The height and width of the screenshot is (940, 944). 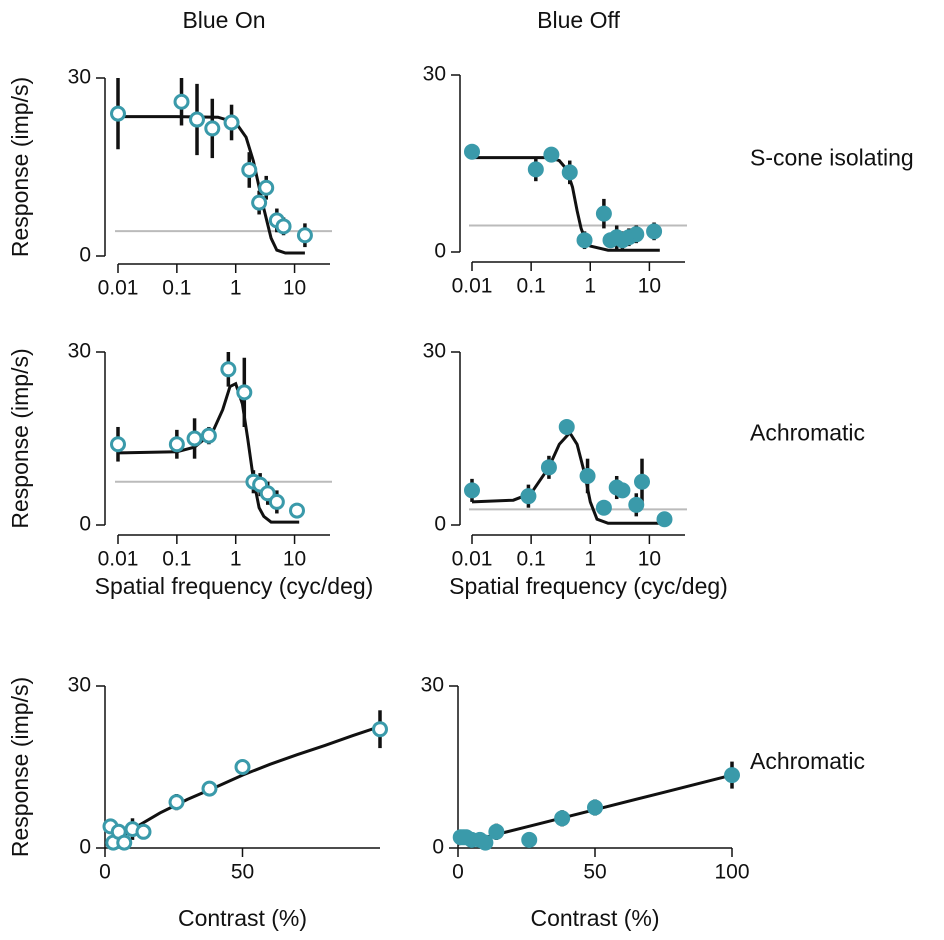 What do you see at coordinates (832, 158) in the screenshot?
I see `row-label: S-cone isolating` at bounding box center [832, 158].